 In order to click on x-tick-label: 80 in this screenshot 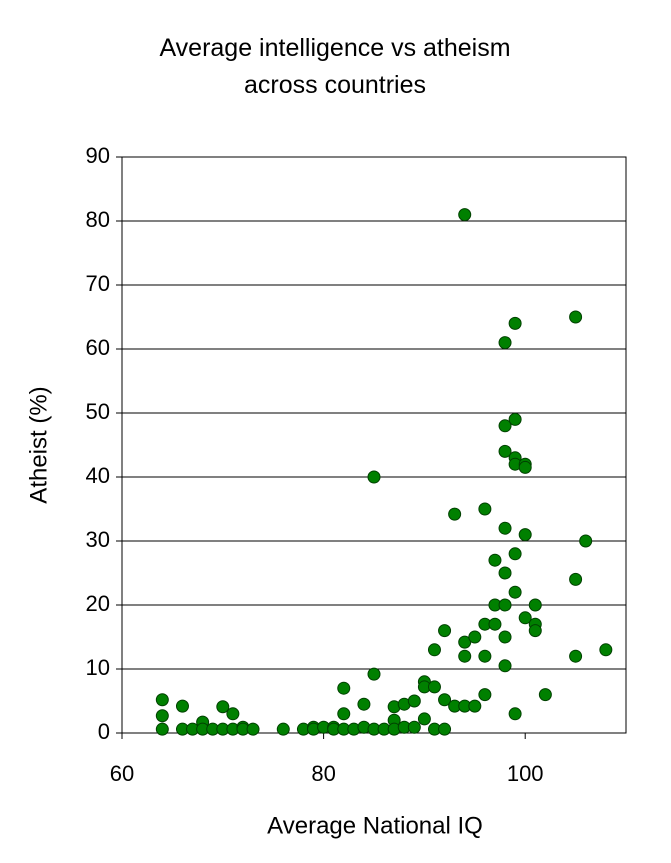, I will do `click(323, 773)`.